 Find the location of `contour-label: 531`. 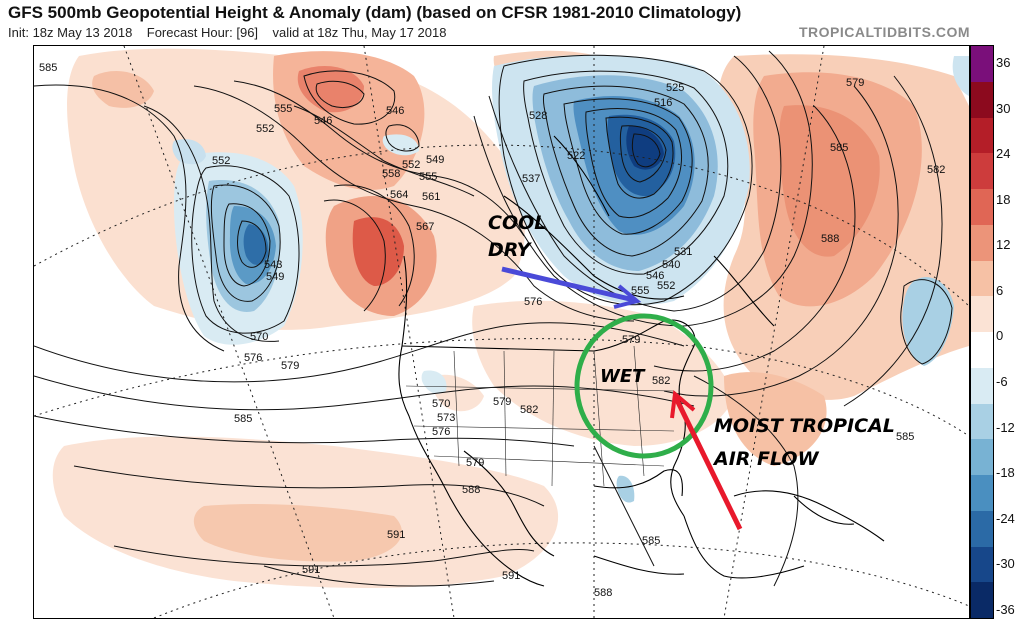

contour-label: 531 is located at coordinates (683, 252).